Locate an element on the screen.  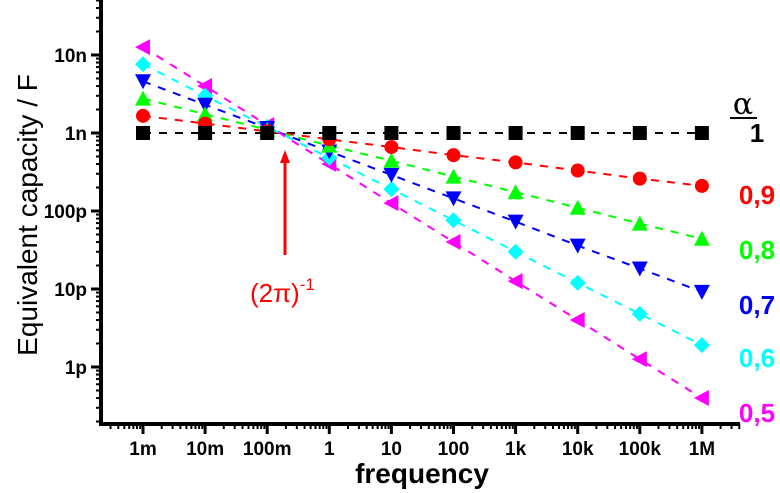
x-axis-ticks: 1m 10m 100m 1 10 100 1k 10k 100k 1M is located at coordinates (425, 442).